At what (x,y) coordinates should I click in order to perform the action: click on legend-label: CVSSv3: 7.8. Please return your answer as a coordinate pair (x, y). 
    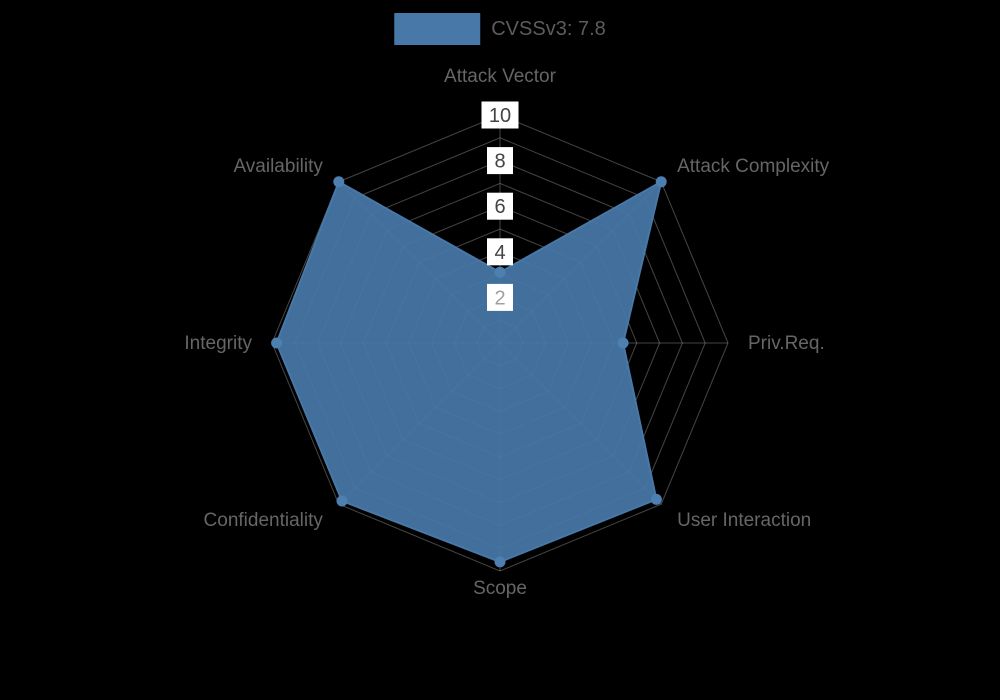
    Looking at the image, I should click on (548, 28).